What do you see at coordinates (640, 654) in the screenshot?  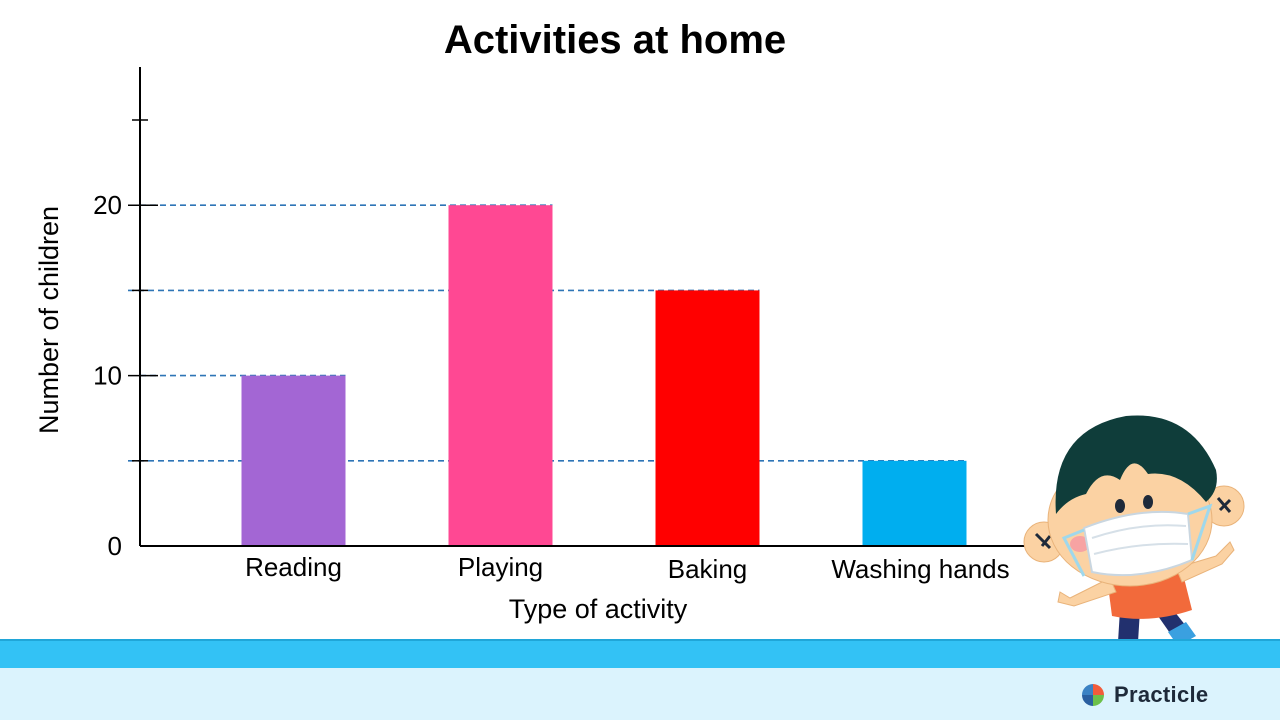 I see `footer-stripe` at bounding box center [640, 654].